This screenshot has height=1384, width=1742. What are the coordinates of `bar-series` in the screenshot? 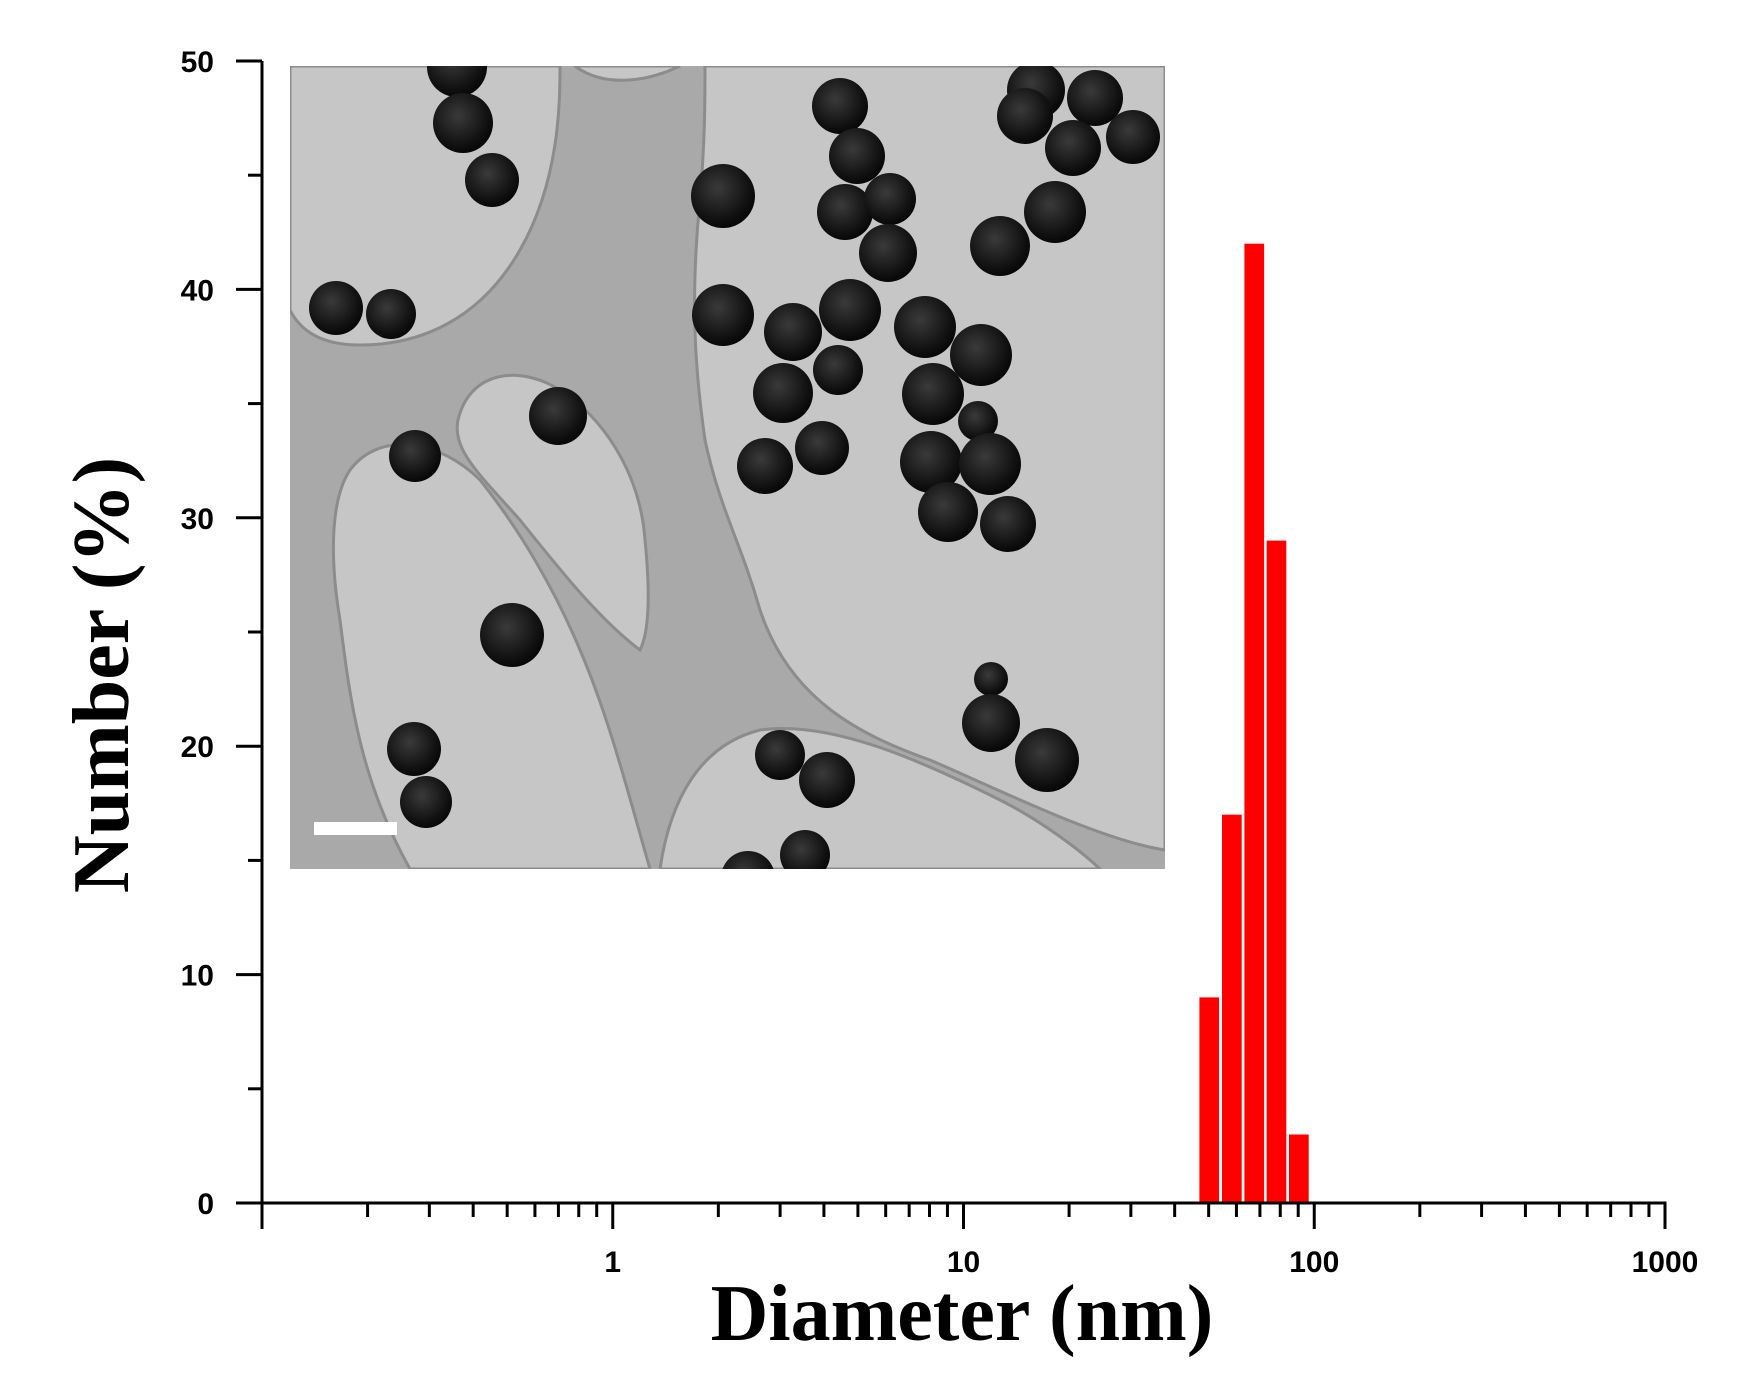 It's located at (1254, 723).